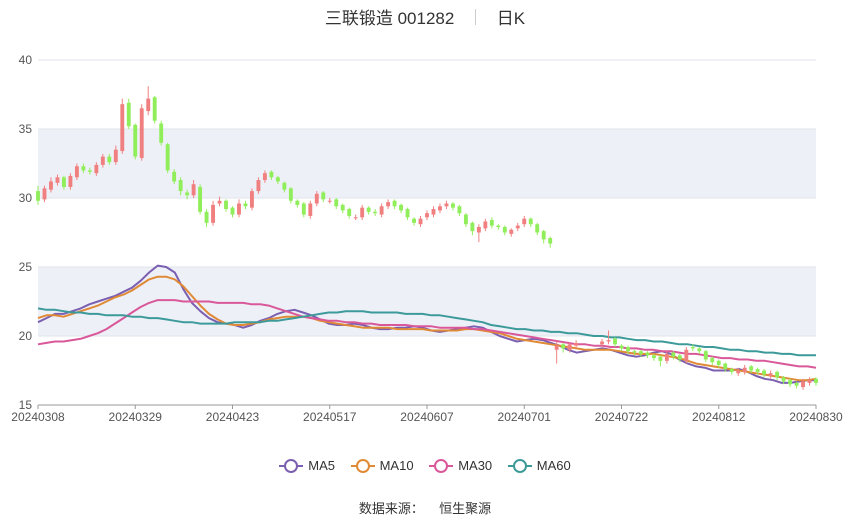  Describe the element at coordinates (321, 465) in the screenshot. I see `legend-label: MA5` at that location.